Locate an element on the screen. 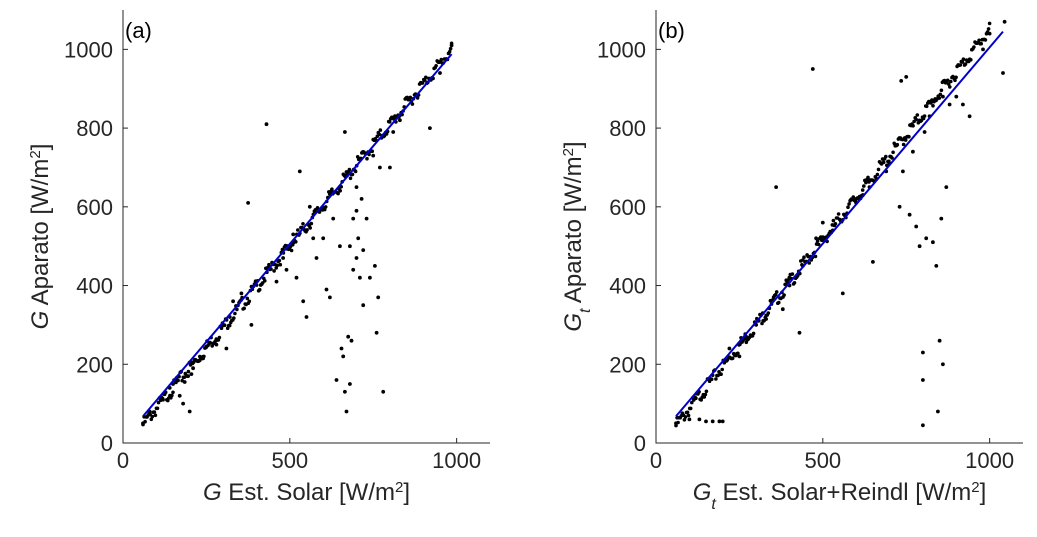  x-tick-label: 1000 is located at coordinates (456, 460).